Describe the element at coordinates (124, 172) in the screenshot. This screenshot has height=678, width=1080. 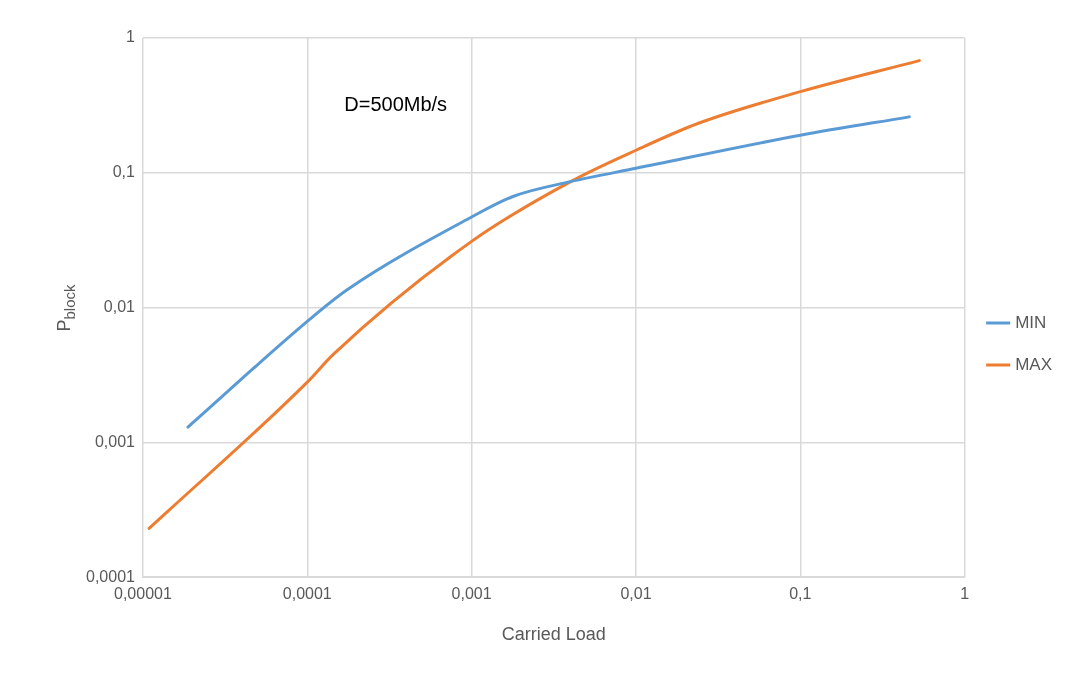
I see `y-tick-label: 0,1` at that location.